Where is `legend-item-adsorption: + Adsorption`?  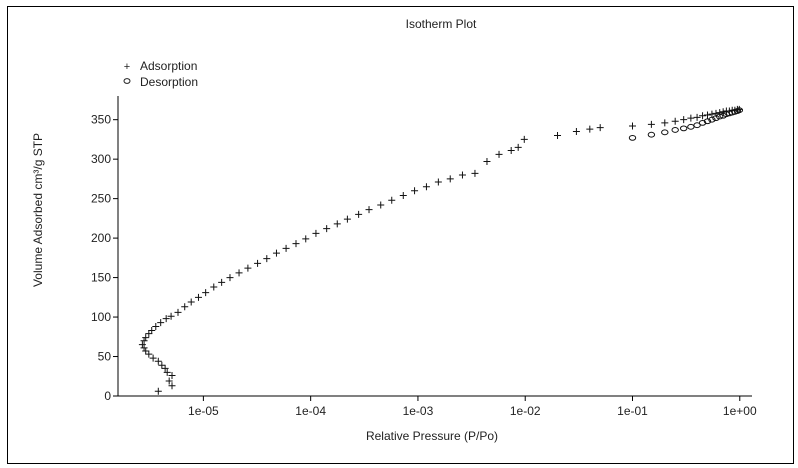
legend-item-adsorption: + Adsorption is located at coordinates (161, 66).